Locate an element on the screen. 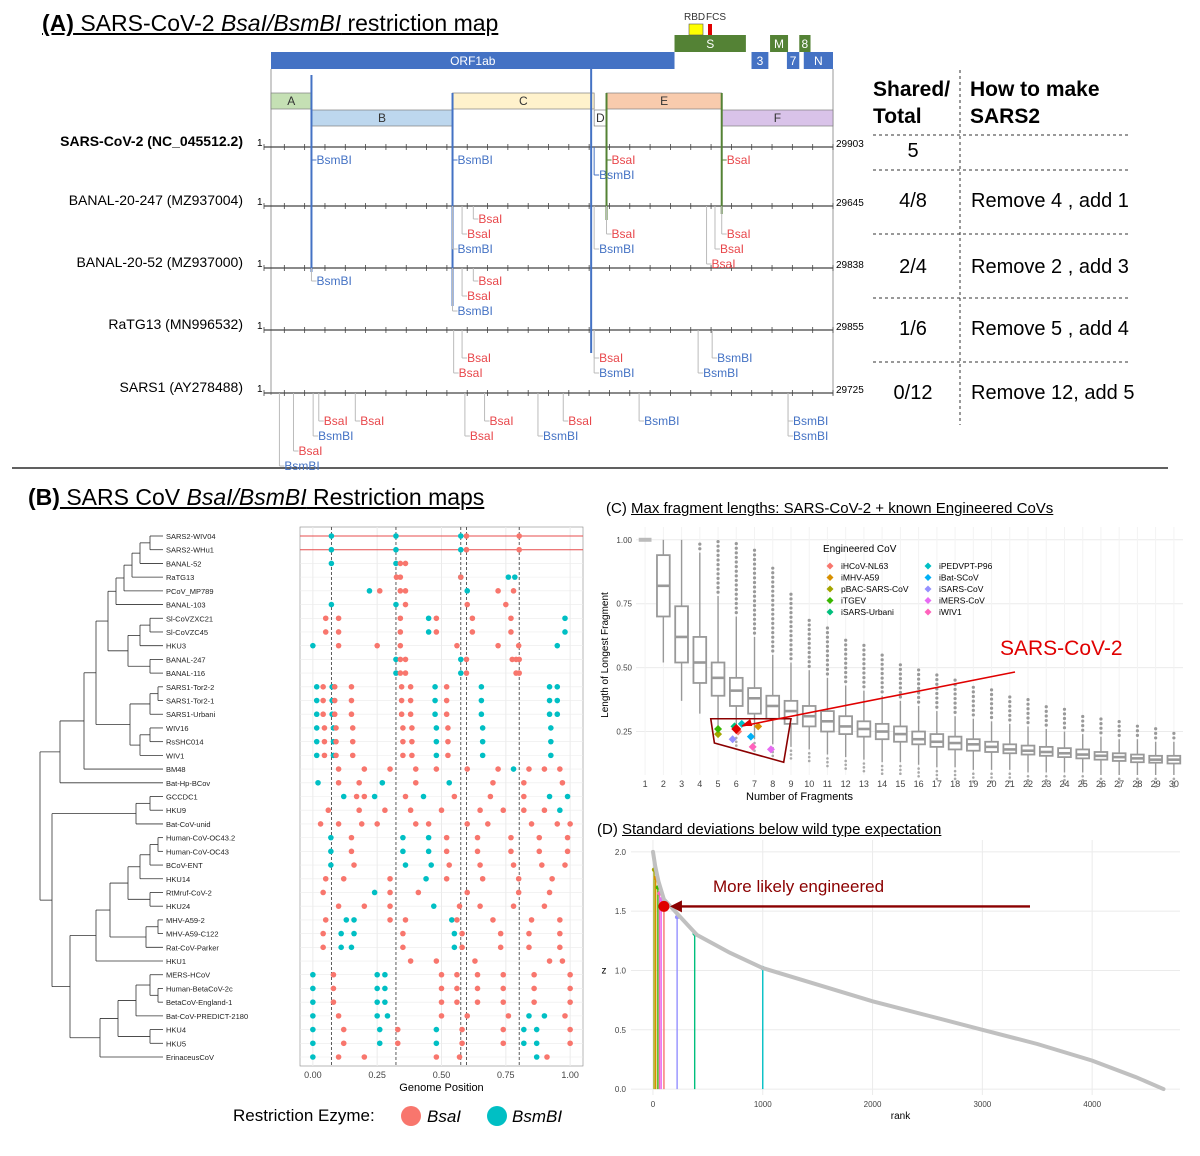 Image resolution: width=1200 pixels, height=1156 pixels. x-tick-label: 28 is located at coordinates (1137, 784).